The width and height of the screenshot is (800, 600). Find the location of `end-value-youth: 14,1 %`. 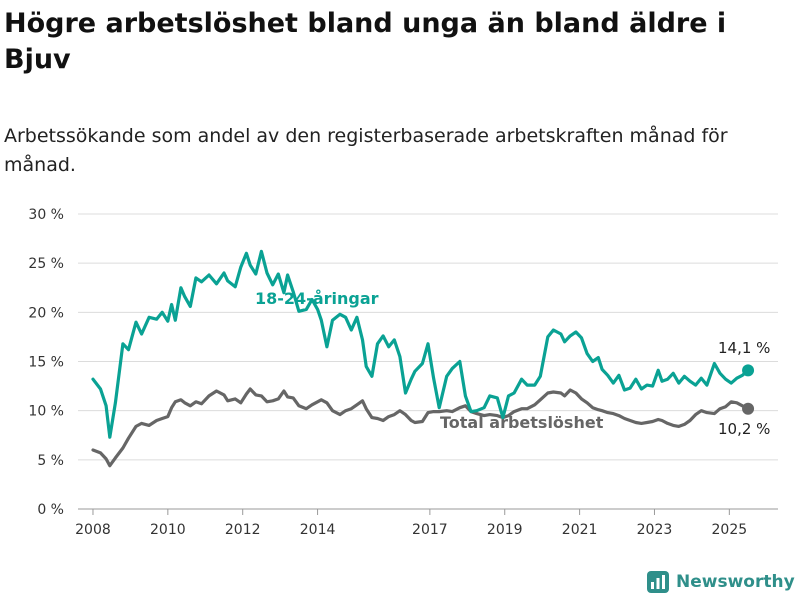

end-value-youth: 14,1 % is located at coordinates (744, 348).